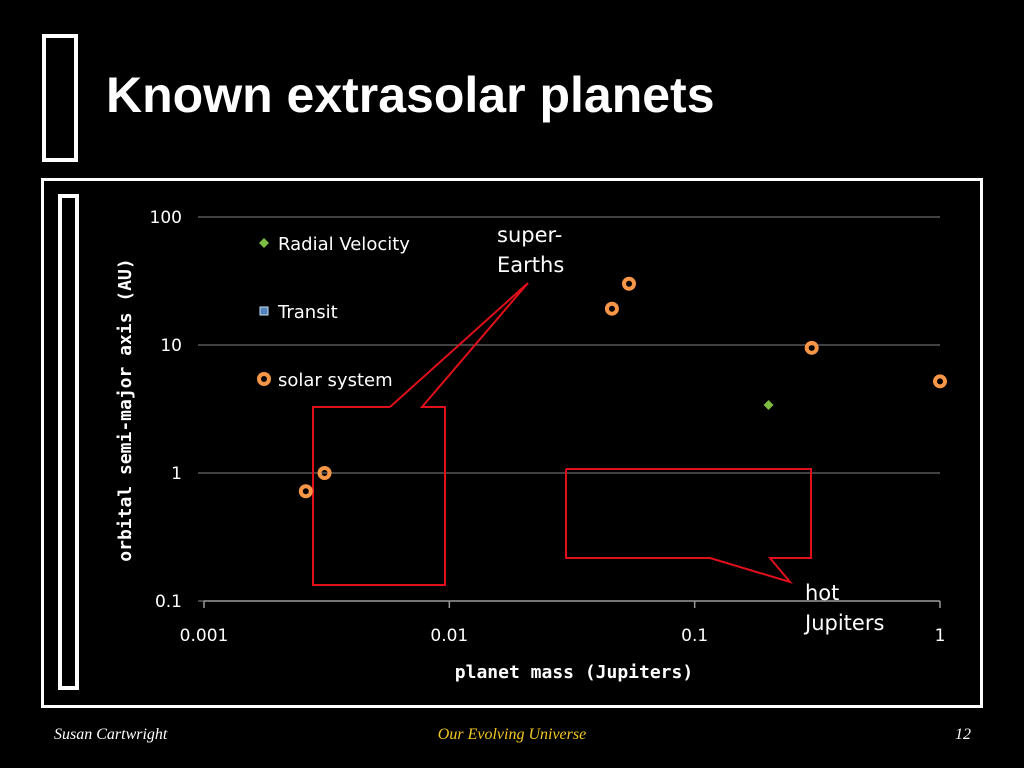 Image resolution: width=1024 pixels, height=768 pixels. I want to click on annotation-super-earths-line-2: Earths, so click(530, 265).